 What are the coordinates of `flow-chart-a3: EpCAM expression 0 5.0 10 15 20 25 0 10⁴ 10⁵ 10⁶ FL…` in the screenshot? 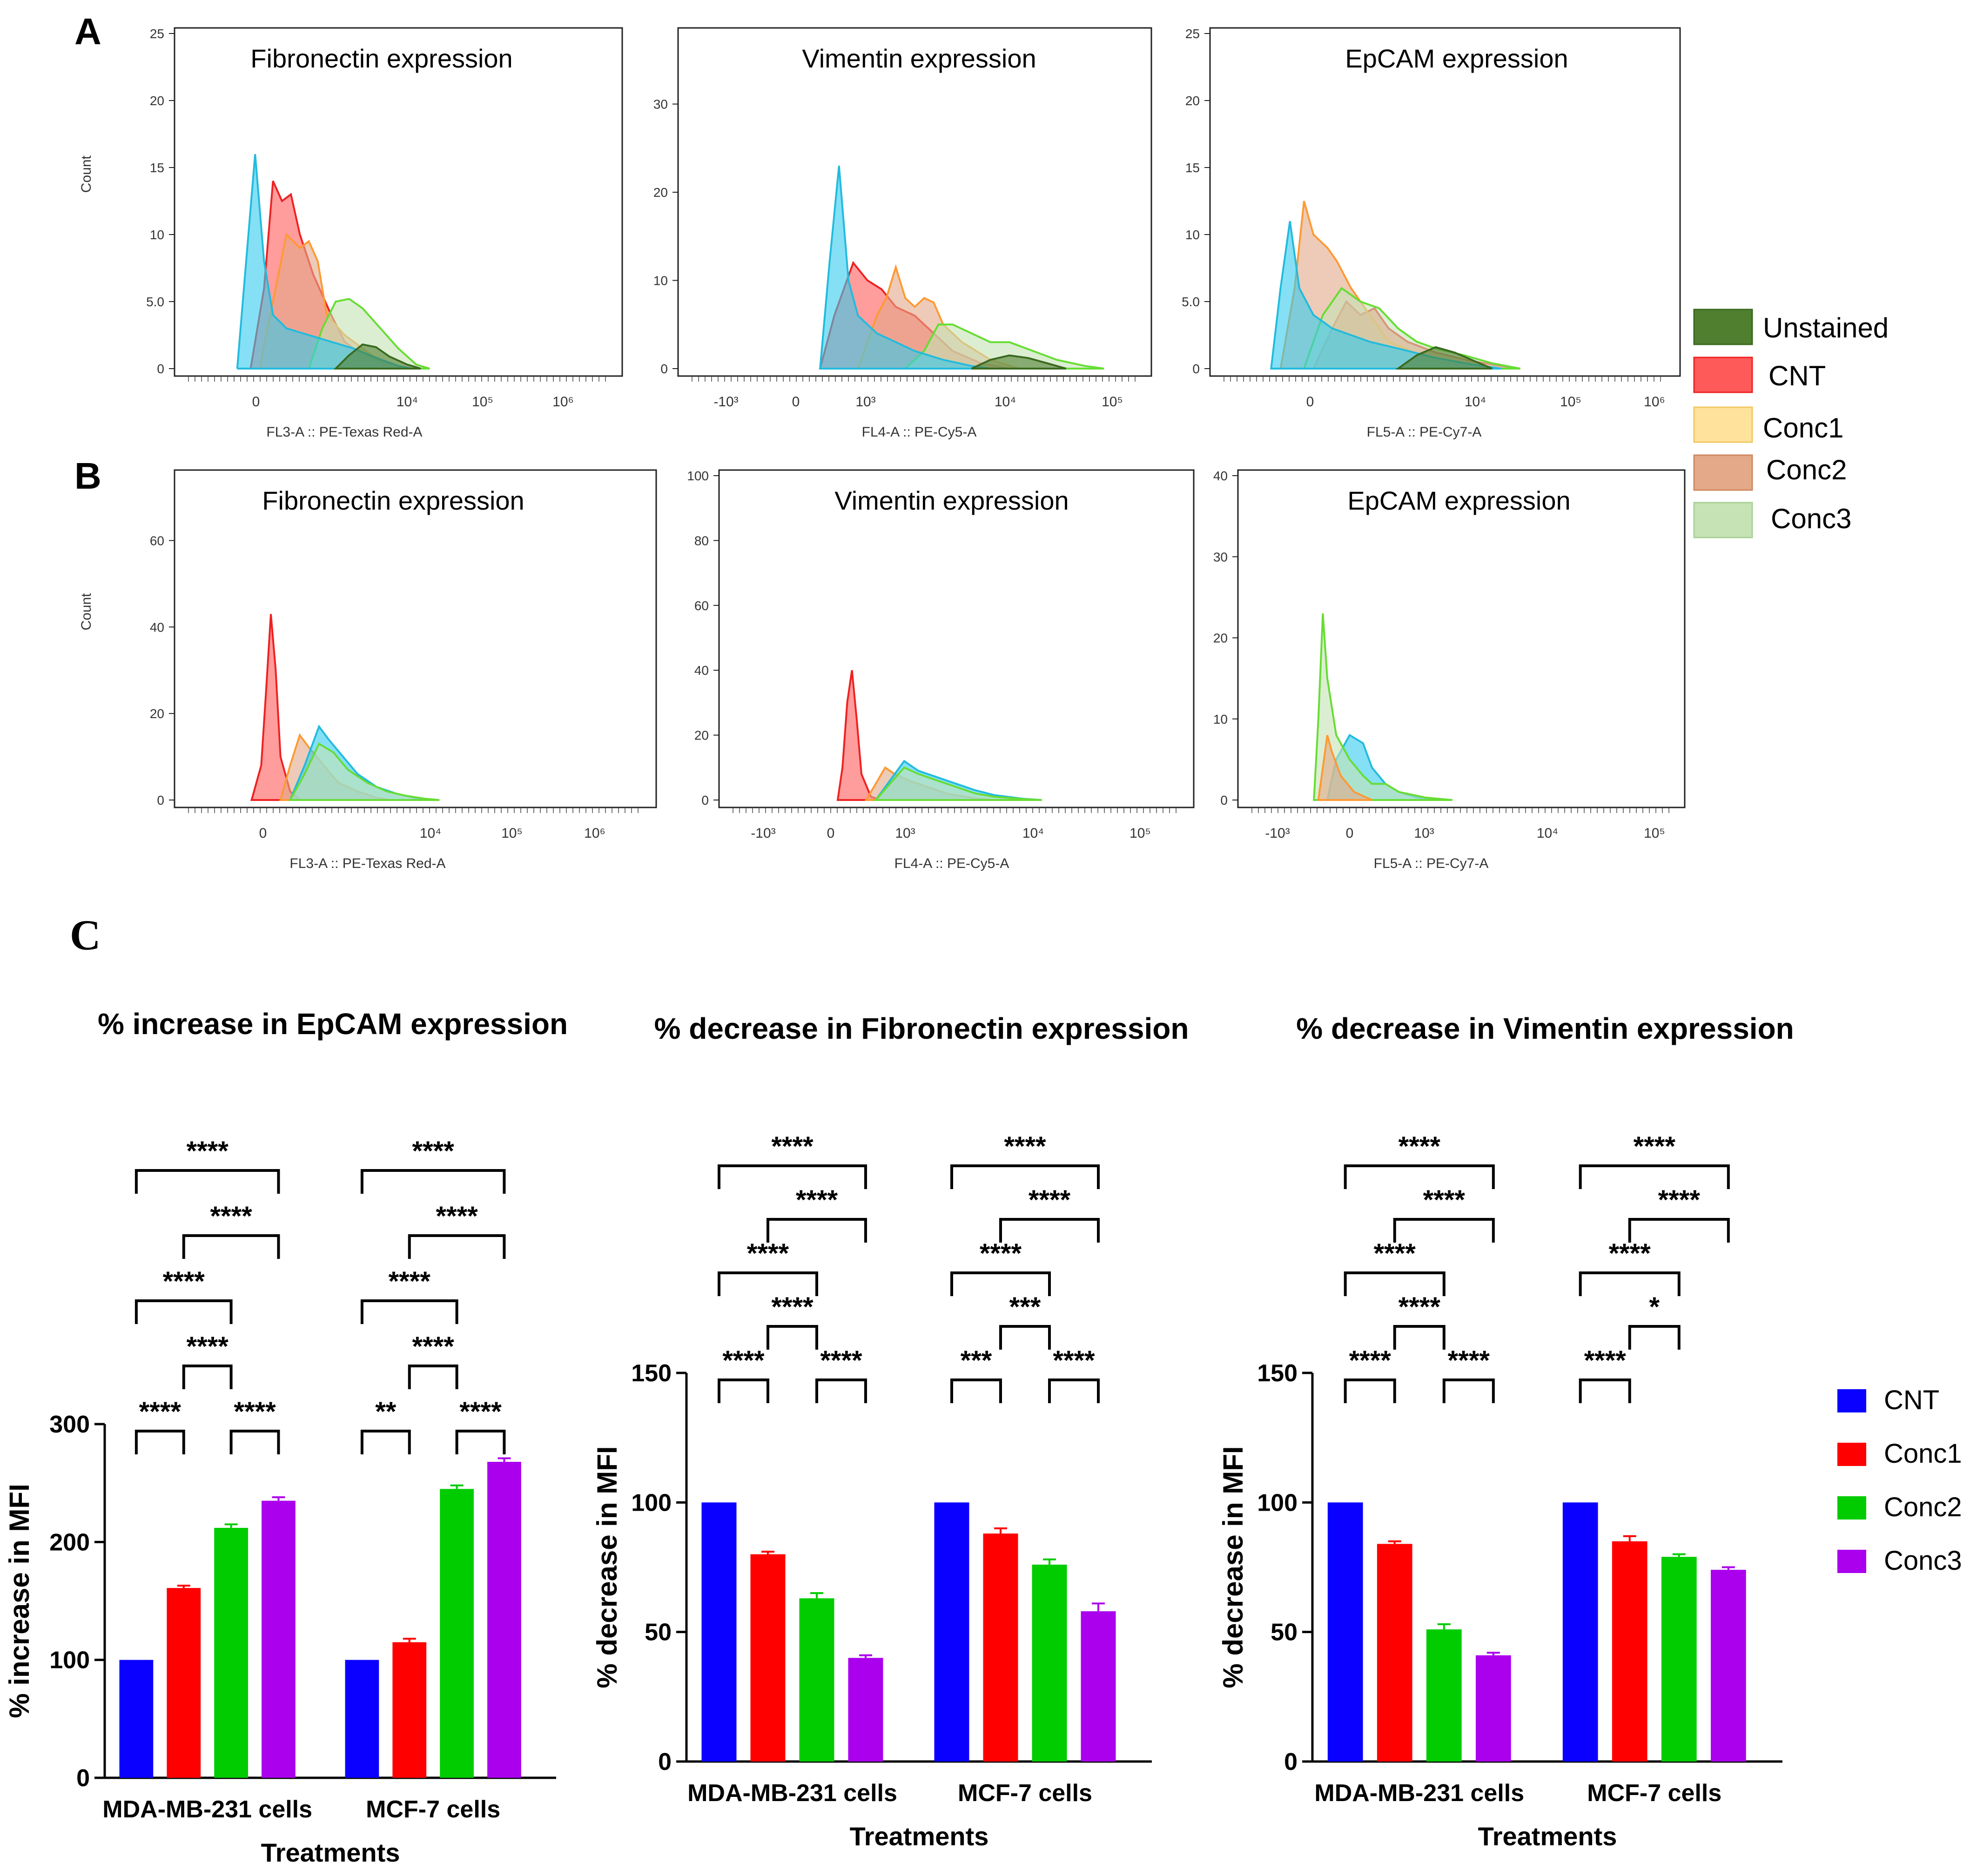 It's located at (1431, 233).